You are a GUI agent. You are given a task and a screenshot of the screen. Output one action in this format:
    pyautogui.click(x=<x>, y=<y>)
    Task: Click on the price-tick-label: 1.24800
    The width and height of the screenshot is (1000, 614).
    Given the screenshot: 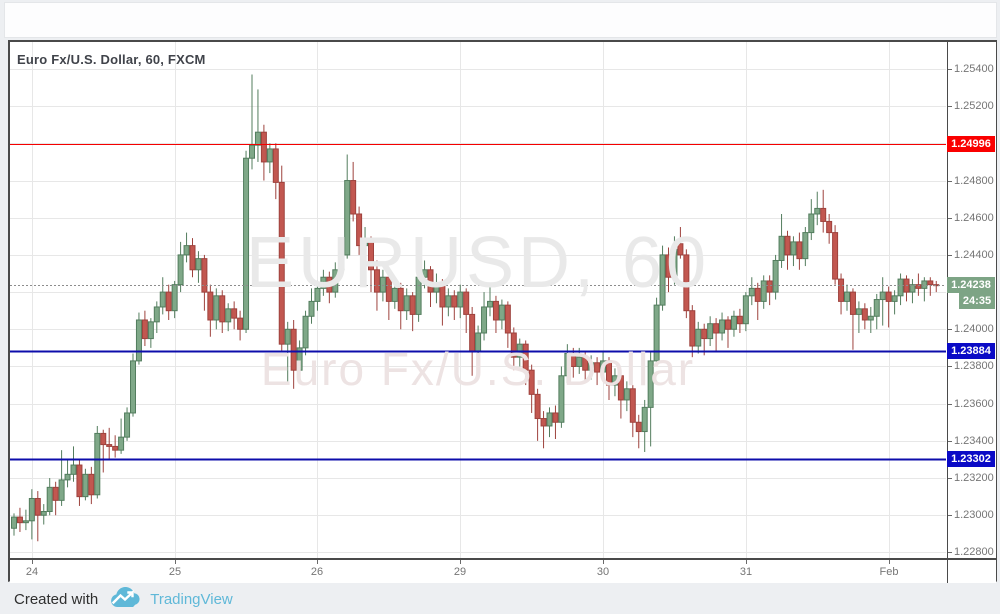 What is the action you would take?
    pyautogui.click(x=974, y=181)
    